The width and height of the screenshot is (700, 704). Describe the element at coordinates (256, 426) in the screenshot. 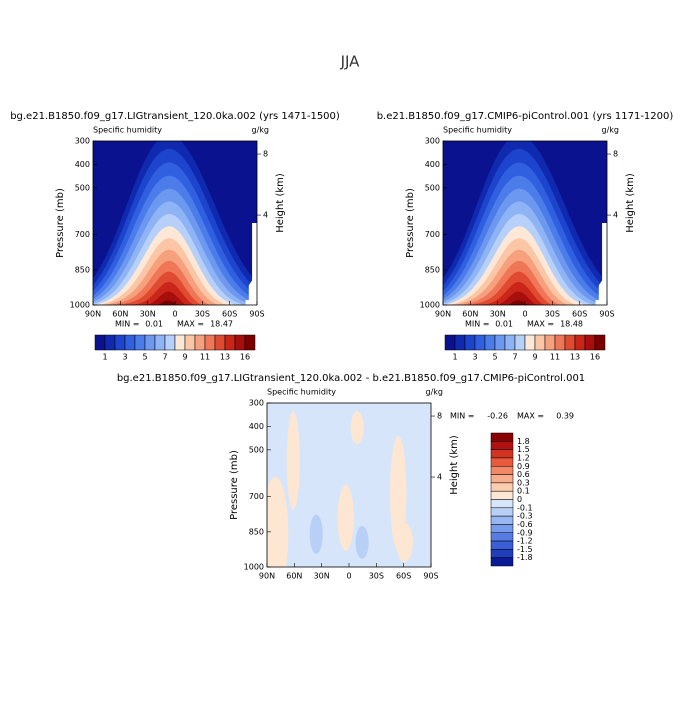

I see `y-tick-label: 400` at that location.